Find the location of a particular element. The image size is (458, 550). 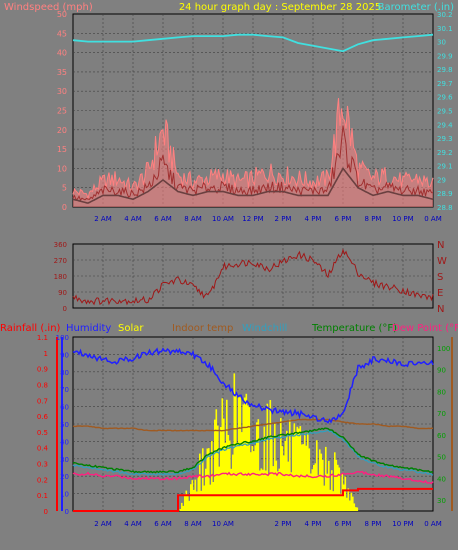

humidity-tick-label: 100 is located at coordinates (62, 338).